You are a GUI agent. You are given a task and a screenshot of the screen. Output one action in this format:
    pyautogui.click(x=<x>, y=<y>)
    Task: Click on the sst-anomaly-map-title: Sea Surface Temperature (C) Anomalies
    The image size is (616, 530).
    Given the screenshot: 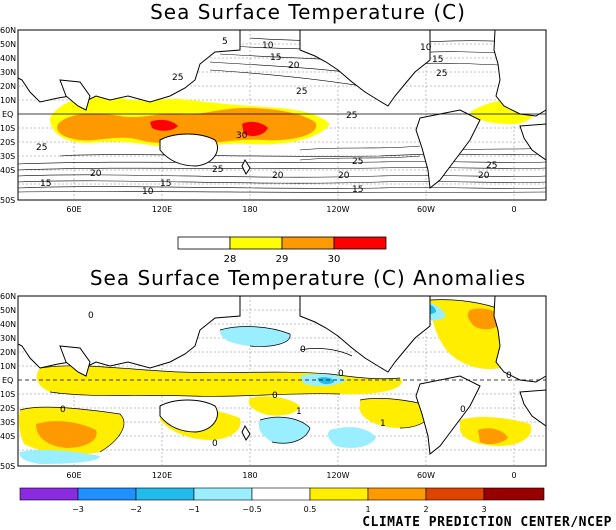 What is the action you would take?
    pyautogui.click(x=308, y=278)
    